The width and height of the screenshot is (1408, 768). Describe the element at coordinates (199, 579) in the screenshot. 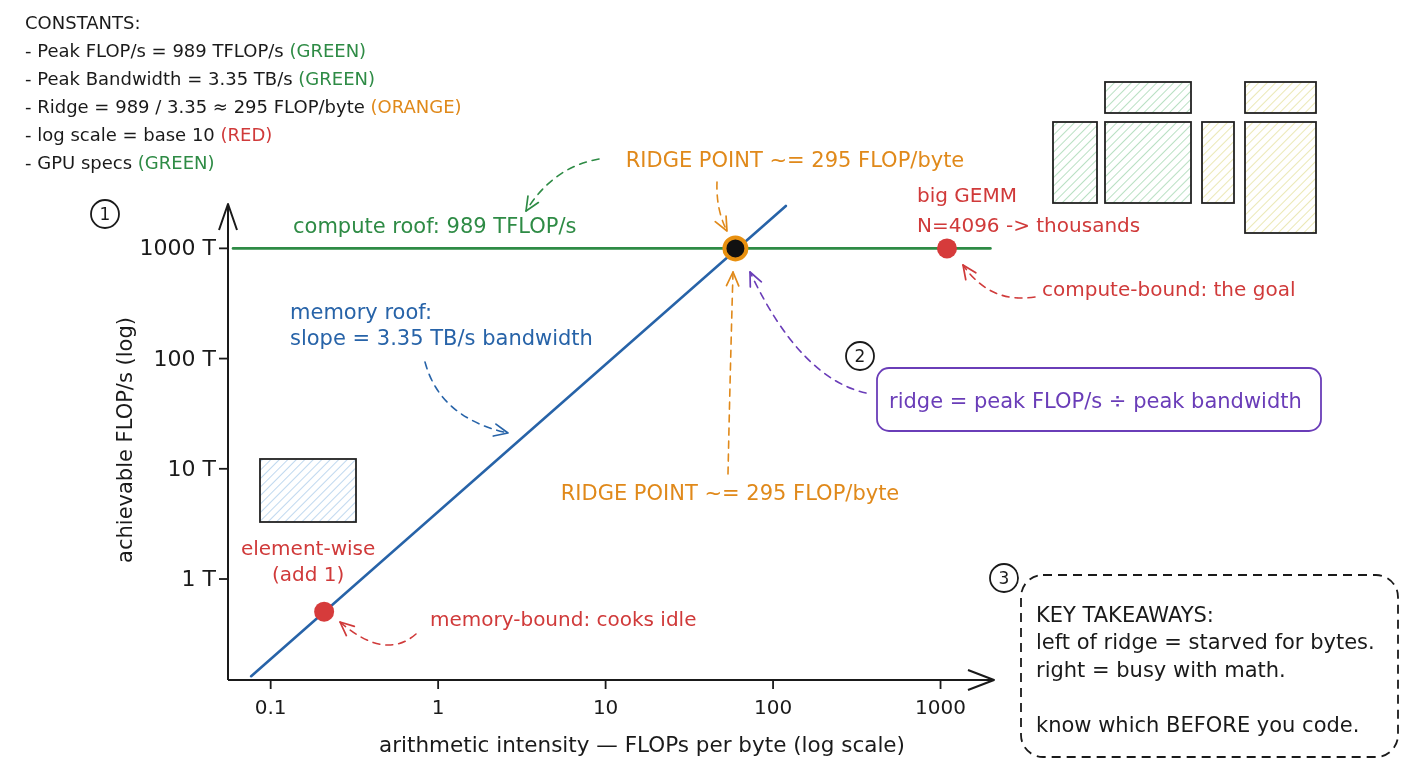

I see `y-tick-label: 1 T` at that location.